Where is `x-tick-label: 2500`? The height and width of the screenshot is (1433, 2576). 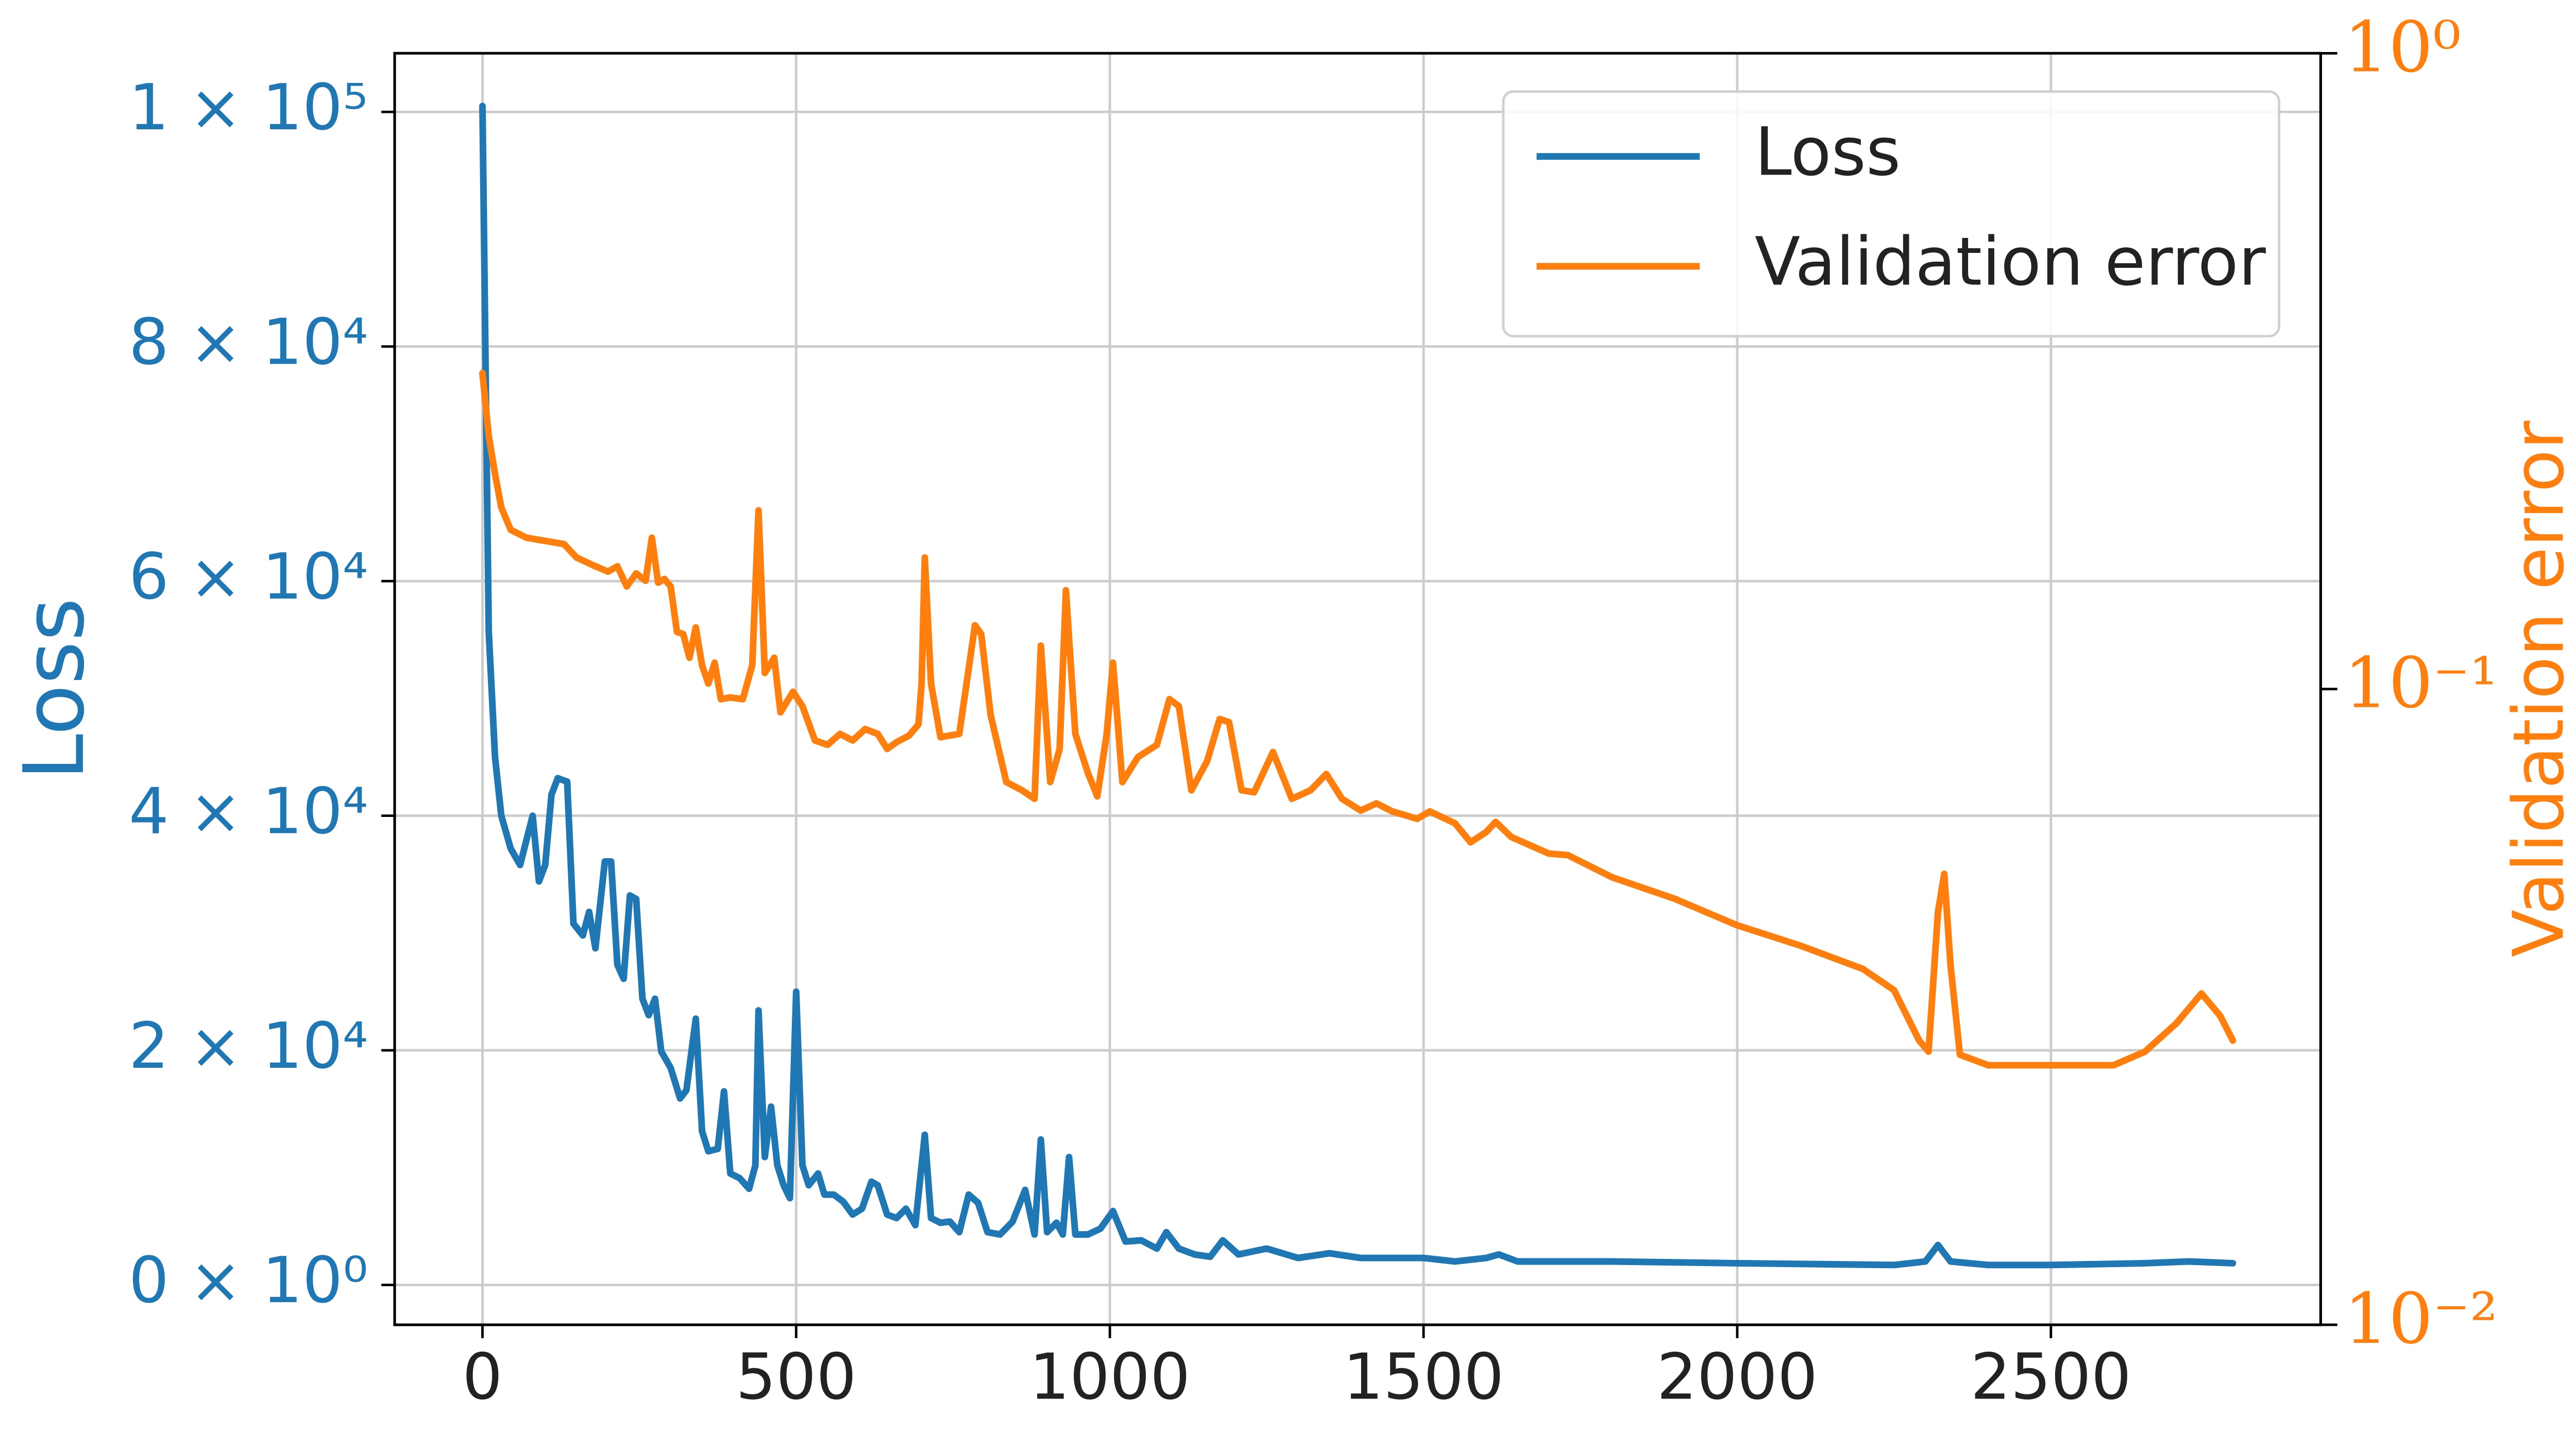 x-tick-label: 2500 is located at coordinates (2051, 1377).